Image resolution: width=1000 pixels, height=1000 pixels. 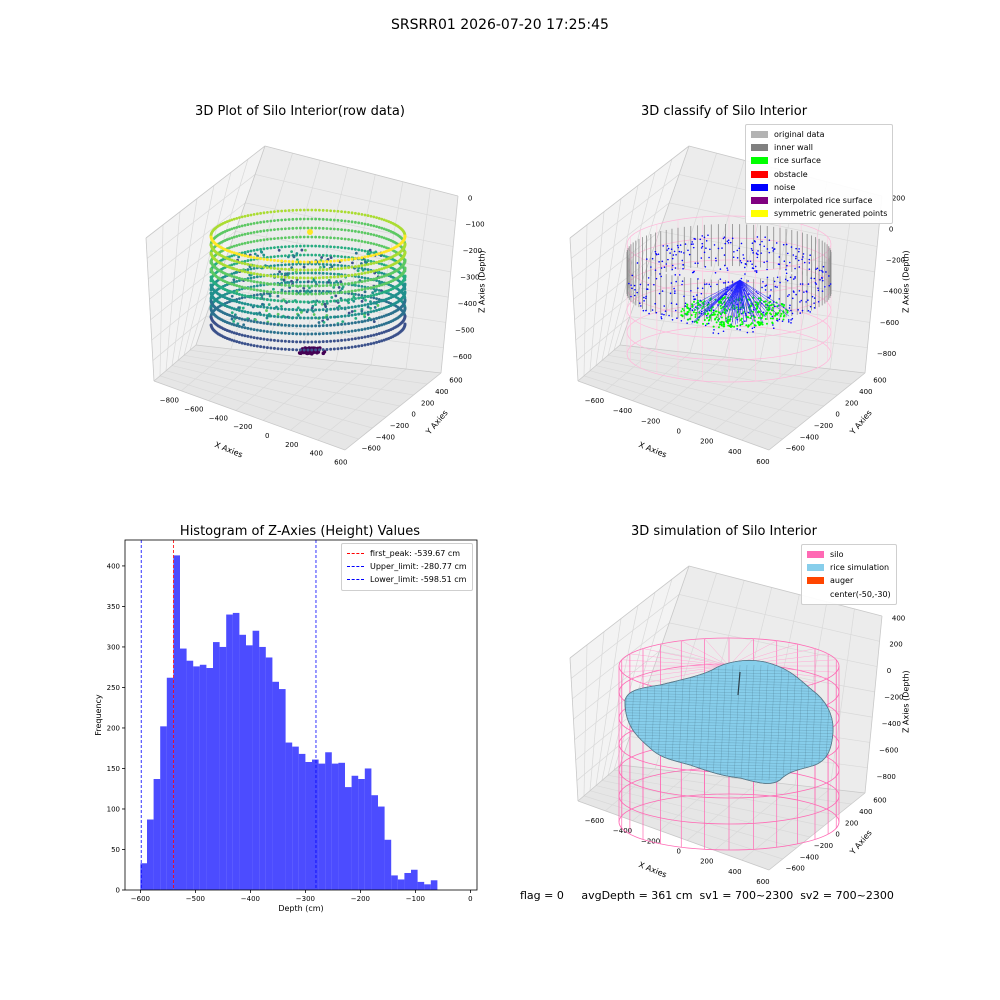 What do you see at coordinates (228, 449) in the screenshot?
I see `x-axis-label: X Axies` at bounding box center [228, 449].